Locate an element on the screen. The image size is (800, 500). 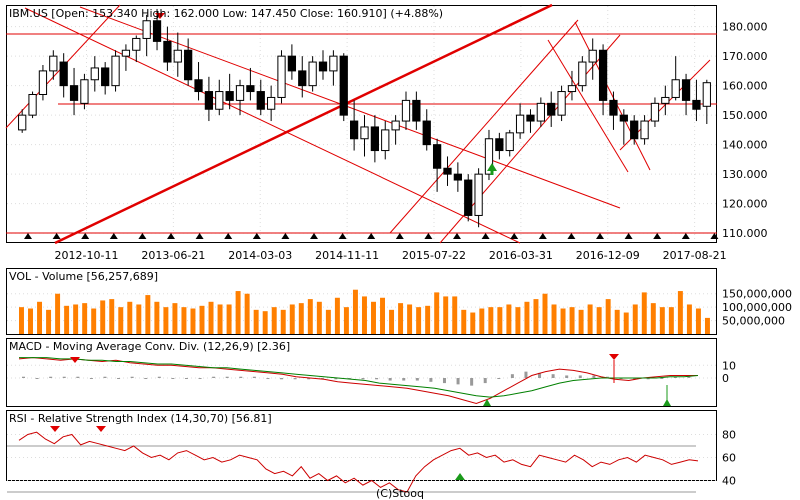
footer-copyright: (C)Stooq is located at coordinates (400, 493).